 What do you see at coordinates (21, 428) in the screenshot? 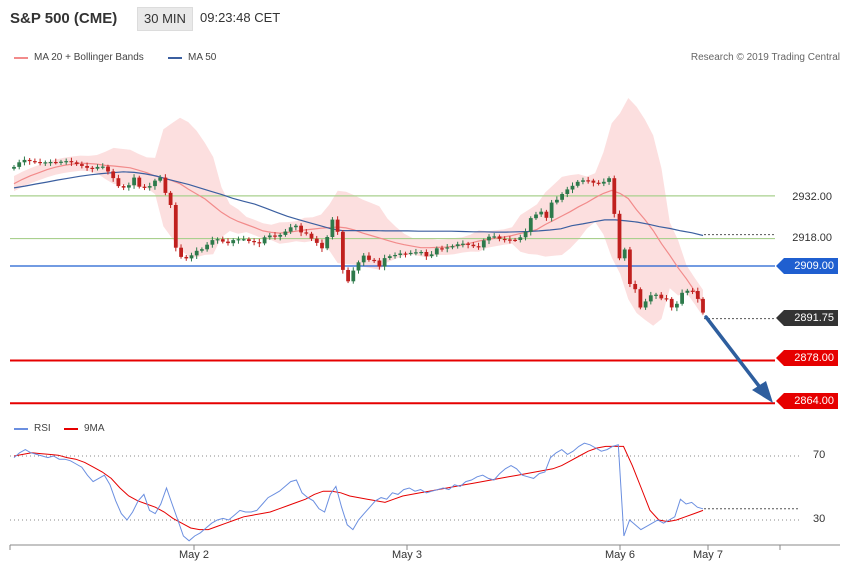
I see `rsi-swatch` at bounding box center [21, 428].